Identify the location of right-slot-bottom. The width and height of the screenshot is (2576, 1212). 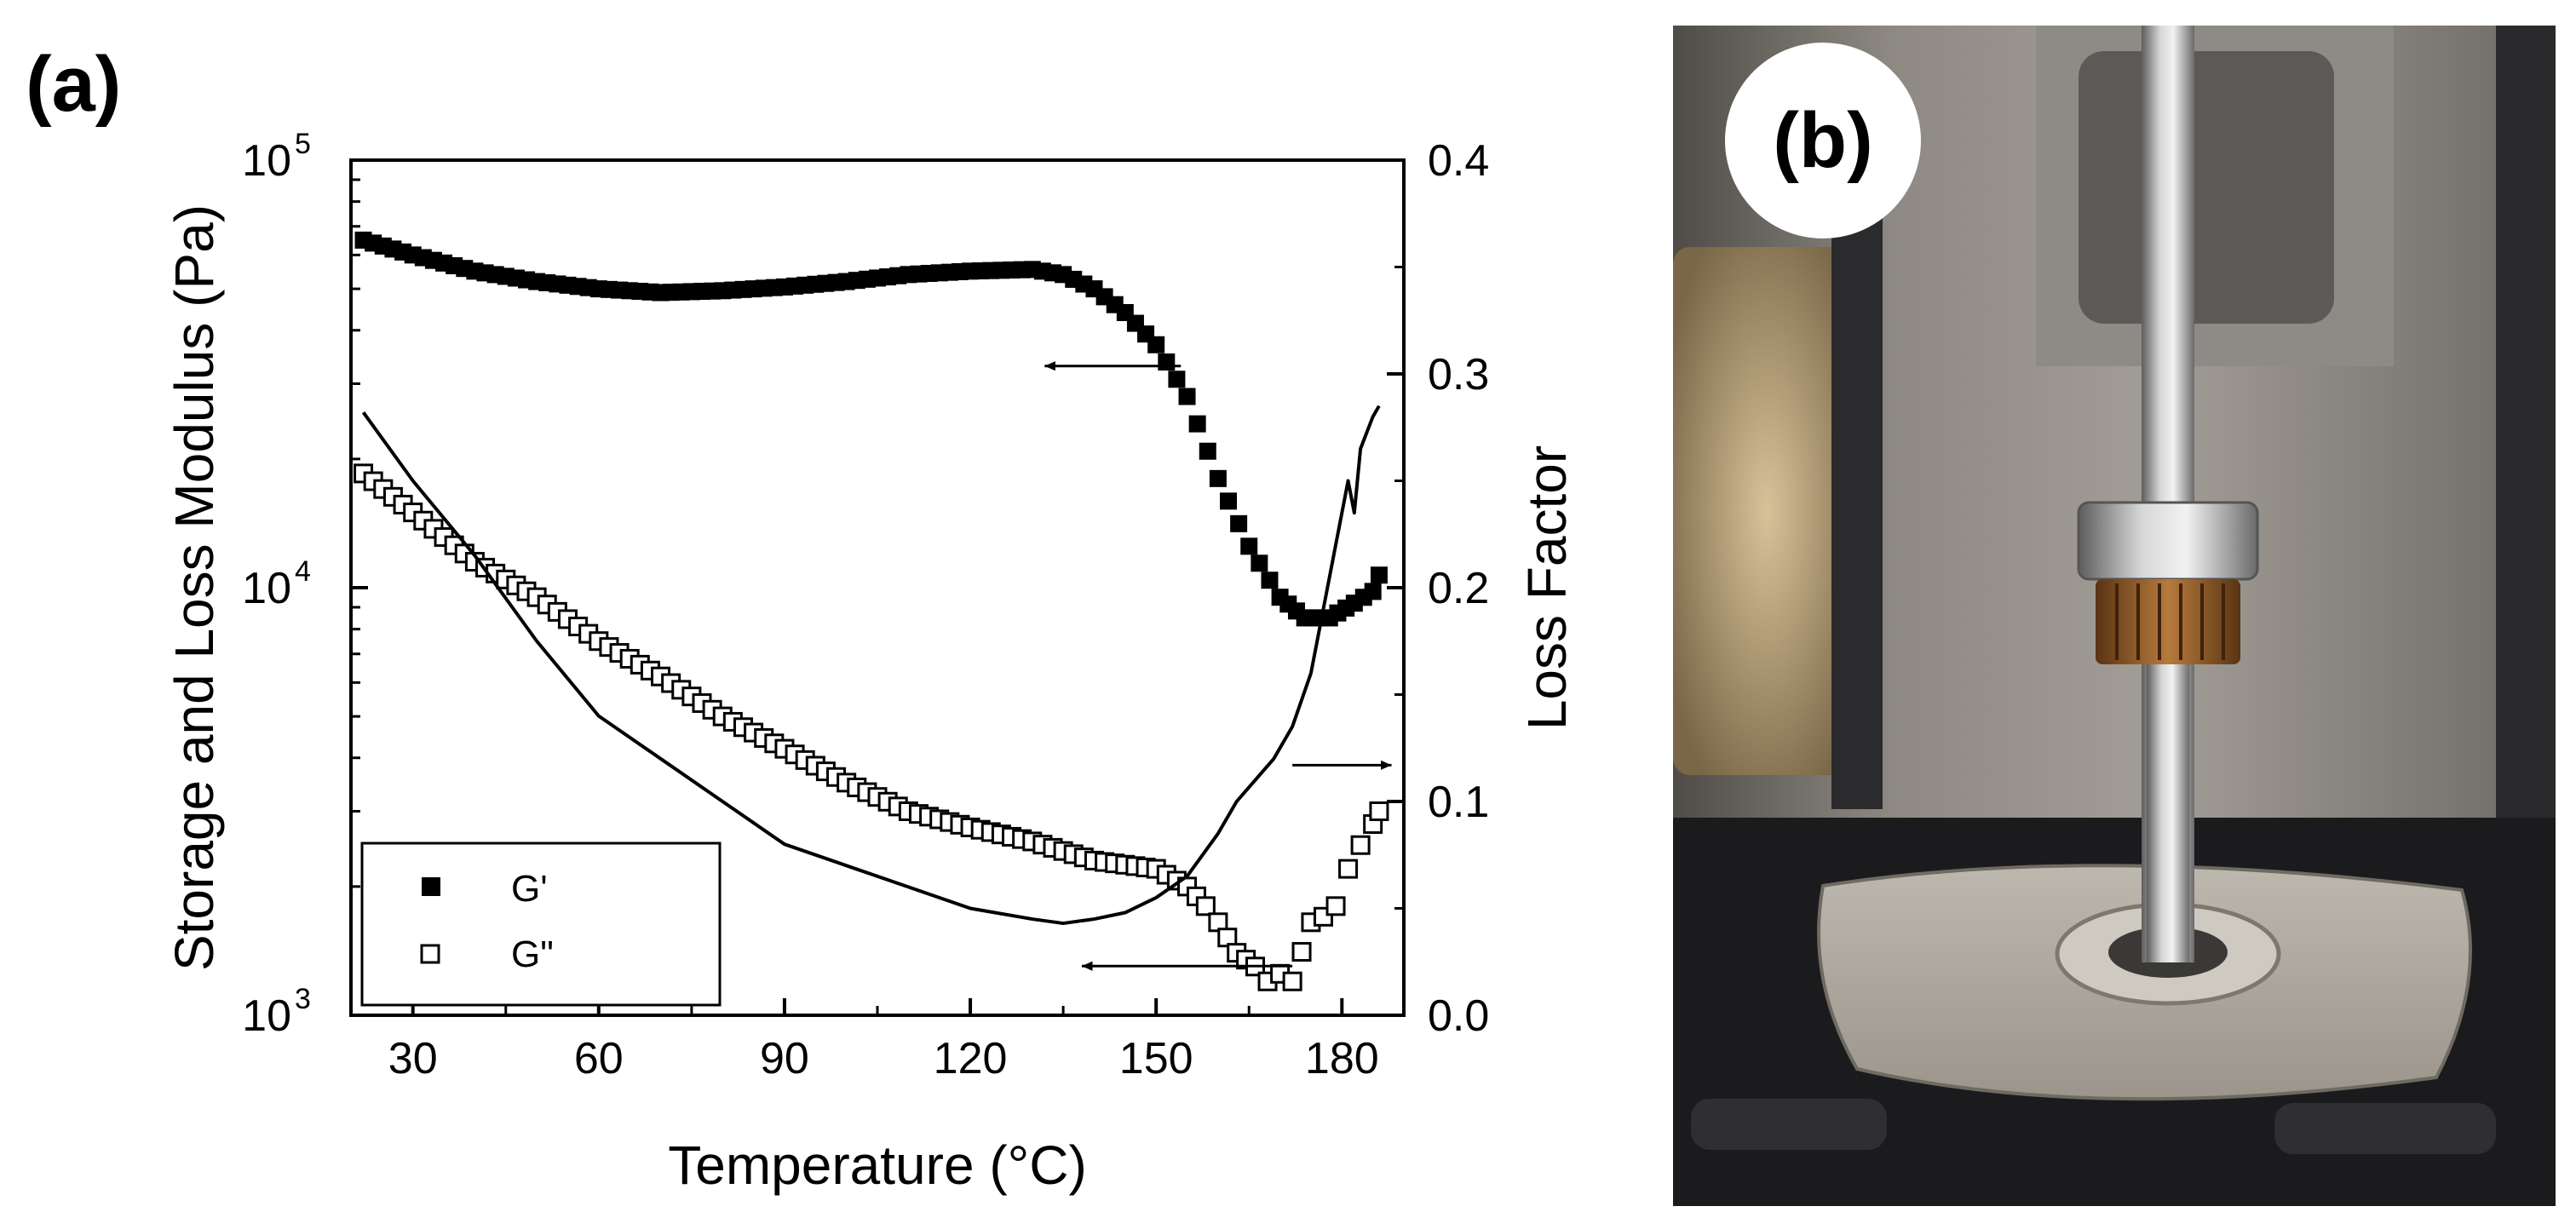
(2385, 1128).